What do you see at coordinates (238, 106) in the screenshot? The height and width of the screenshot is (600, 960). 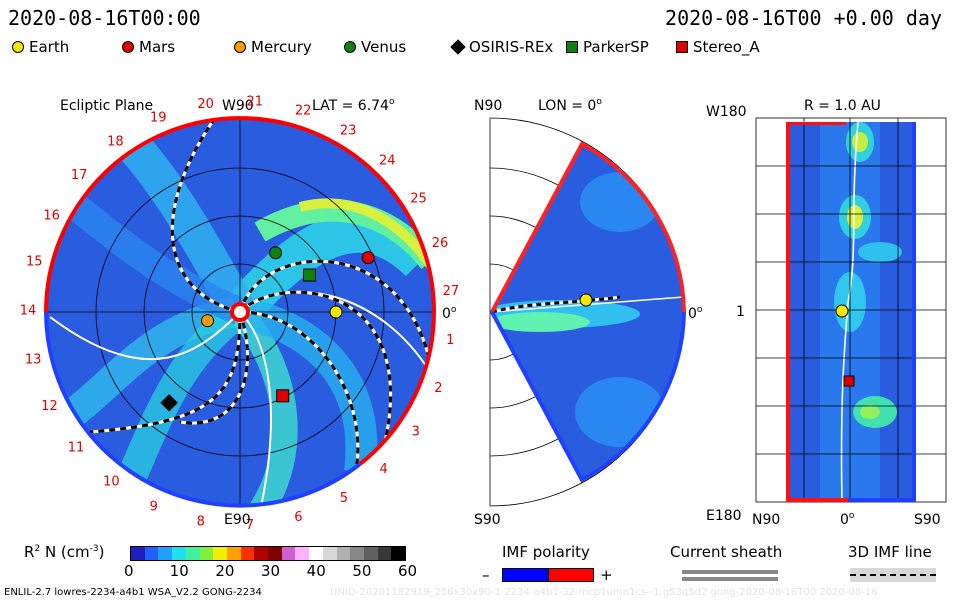 I see `ecliptic-top-label: W90` at bounding box center [238, 106].